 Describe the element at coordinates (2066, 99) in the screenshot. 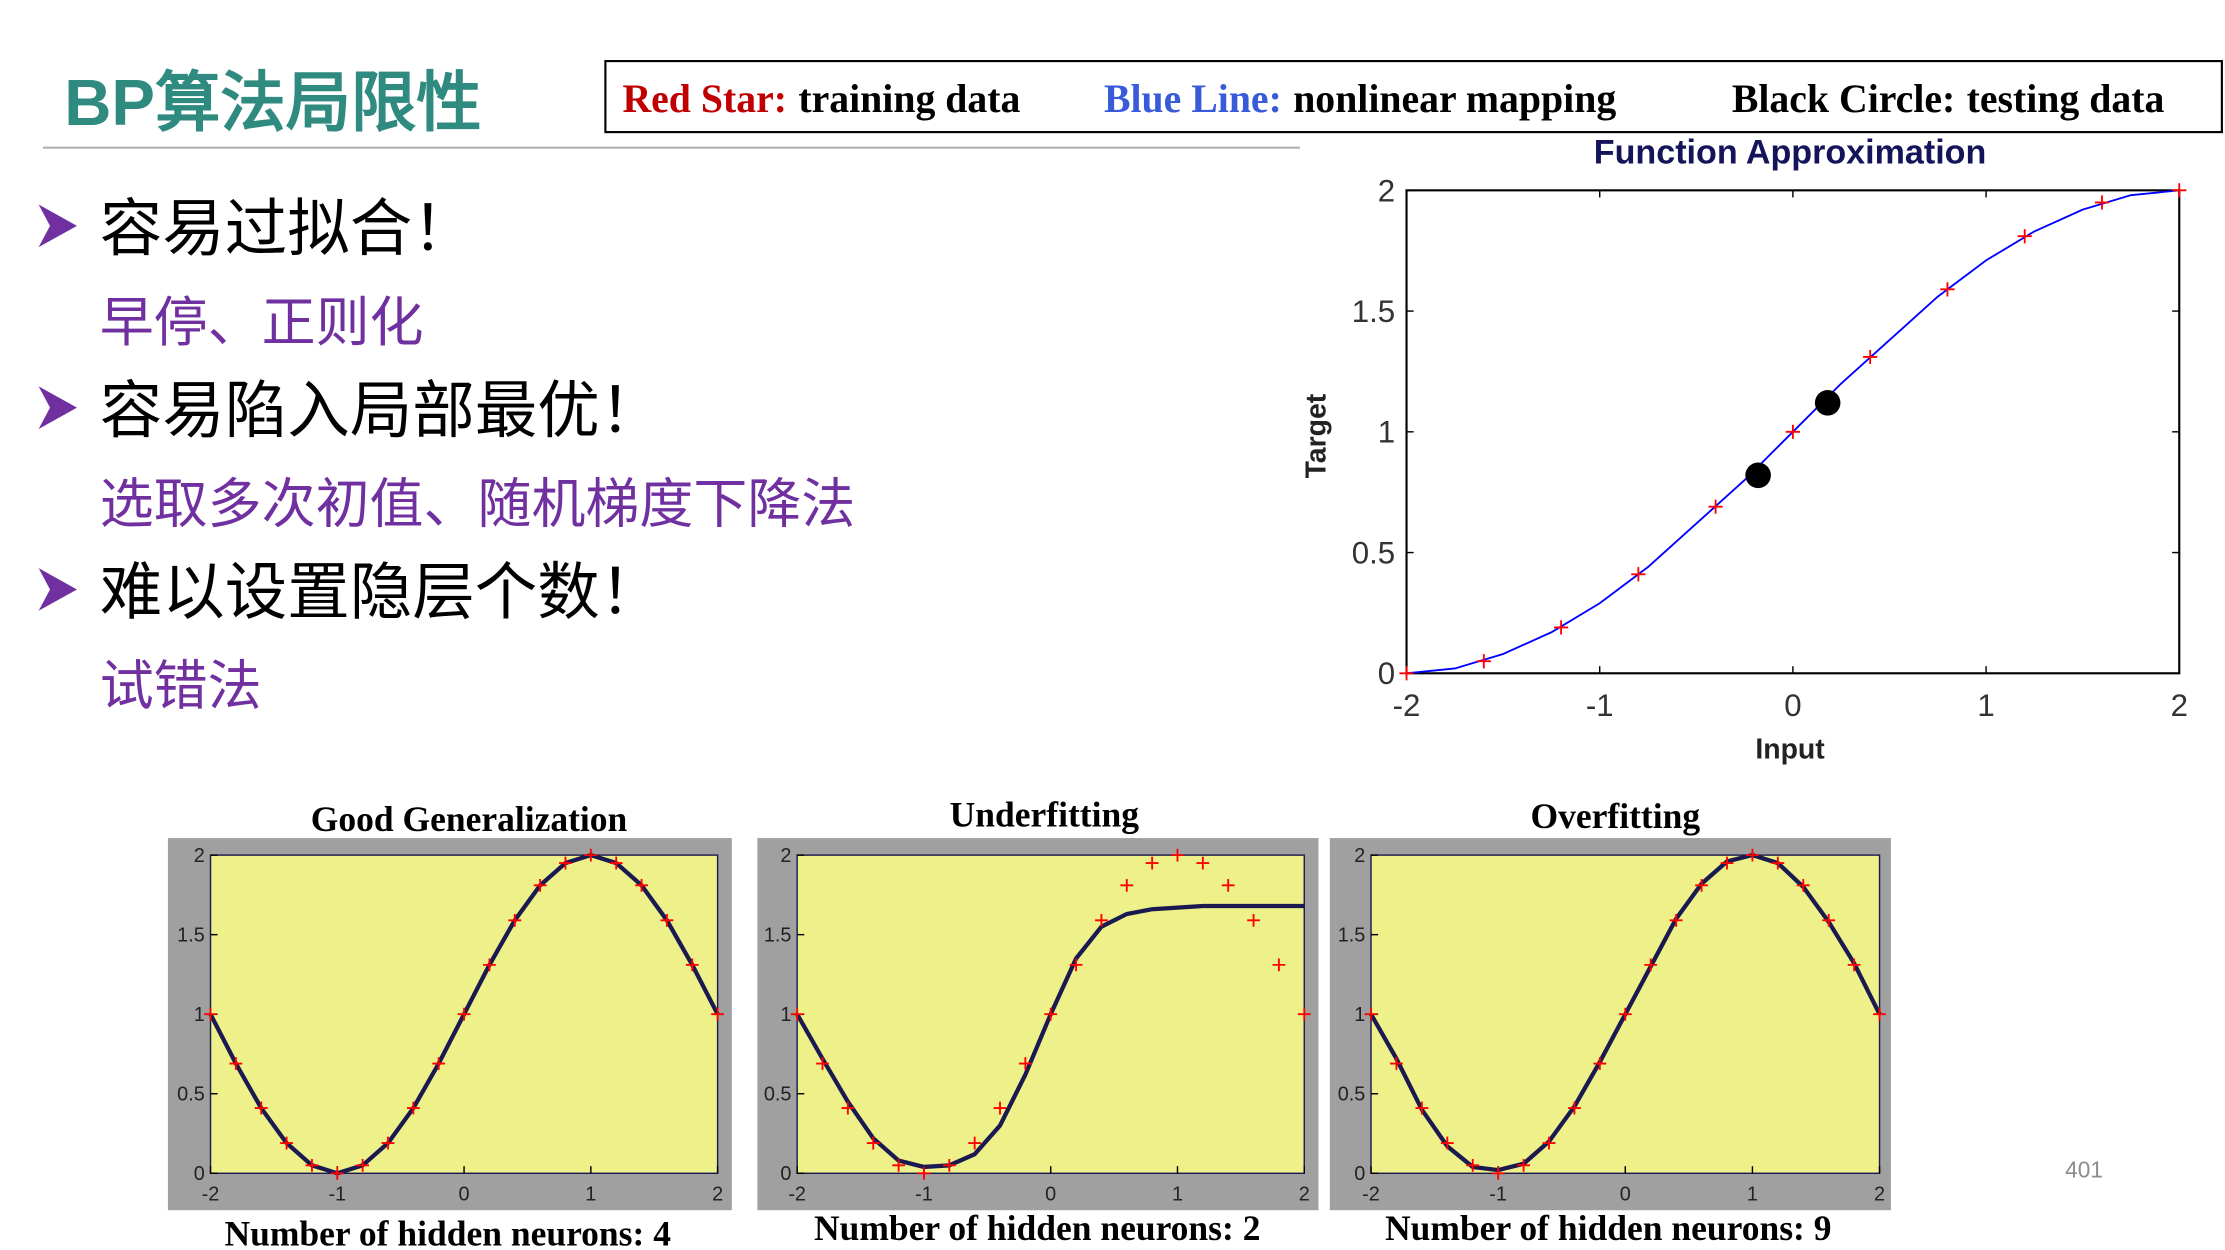

I see `legend-text: testing data` at that location.